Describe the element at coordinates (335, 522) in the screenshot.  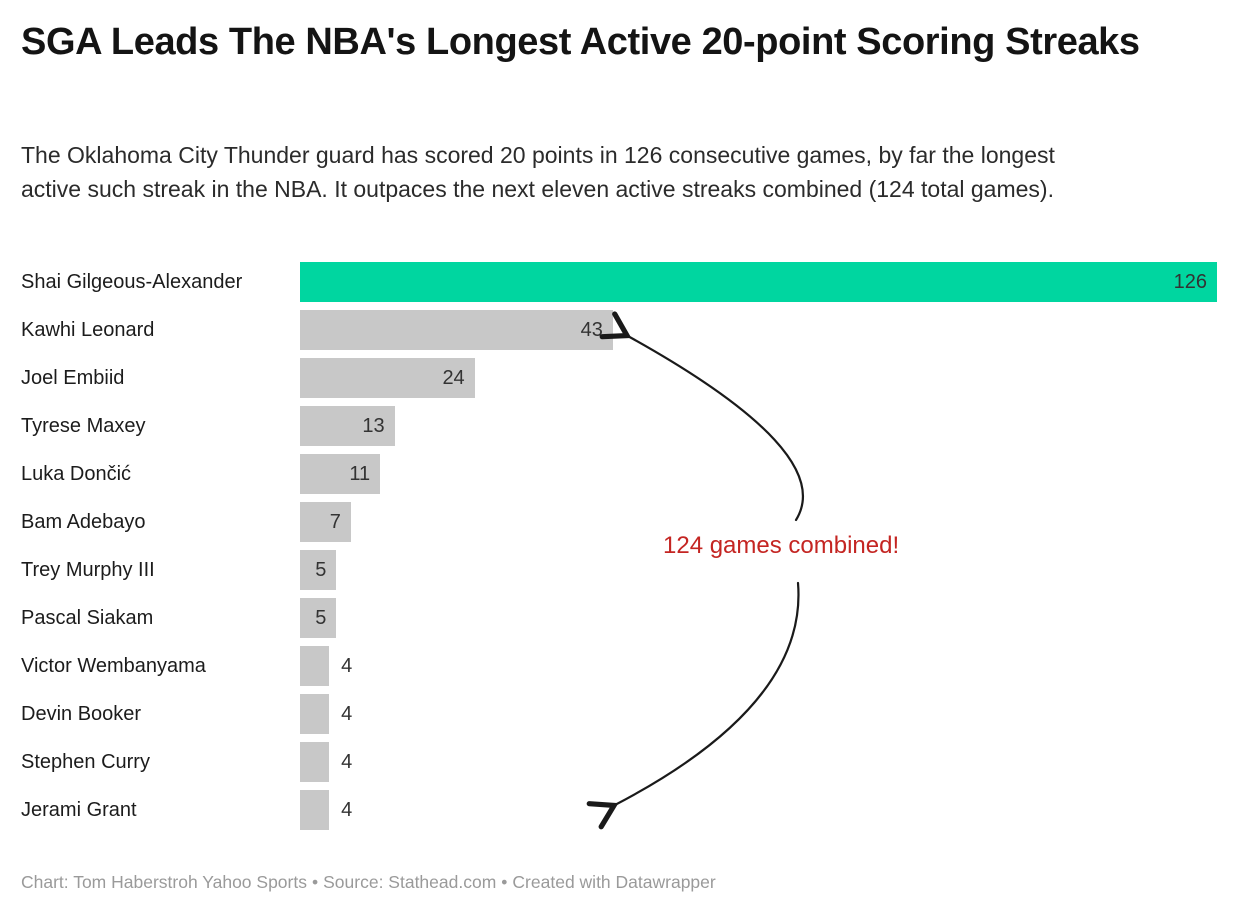
I see `value-label: 7` at that location.